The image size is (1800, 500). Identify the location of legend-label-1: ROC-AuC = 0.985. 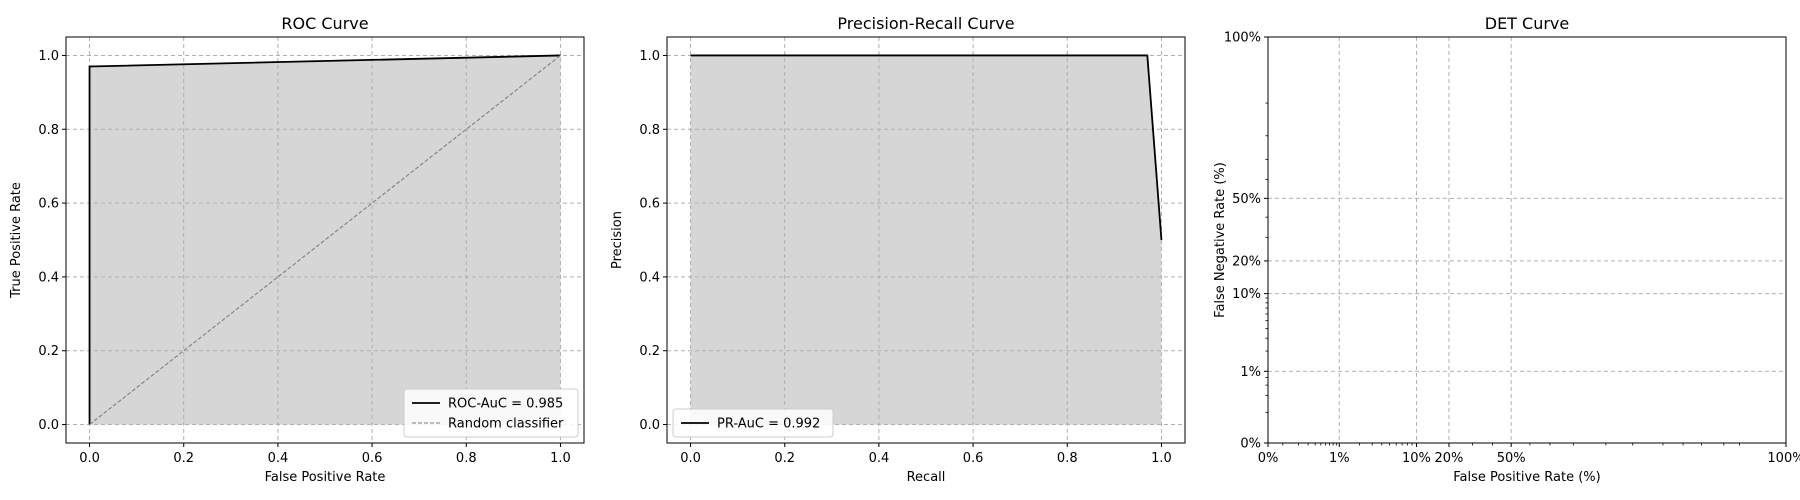
(505, 404).